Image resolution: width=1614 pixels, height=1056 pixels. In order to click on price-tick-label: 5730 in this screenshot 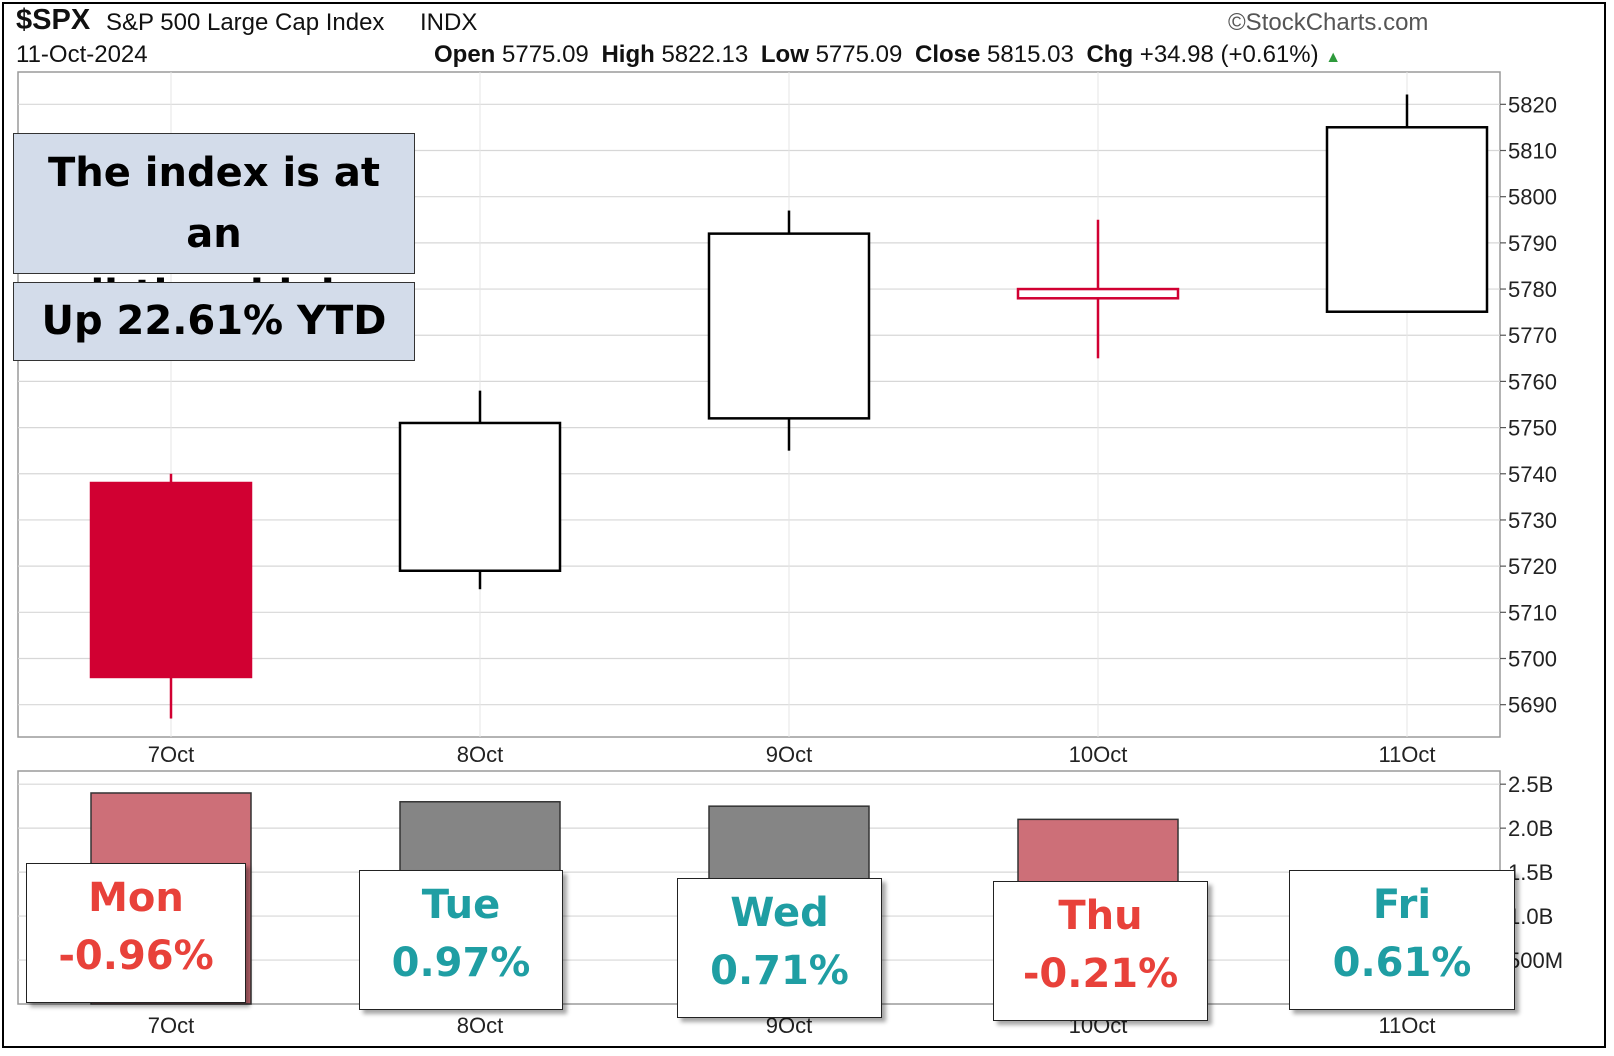, I will do `click(1532, 520)`.